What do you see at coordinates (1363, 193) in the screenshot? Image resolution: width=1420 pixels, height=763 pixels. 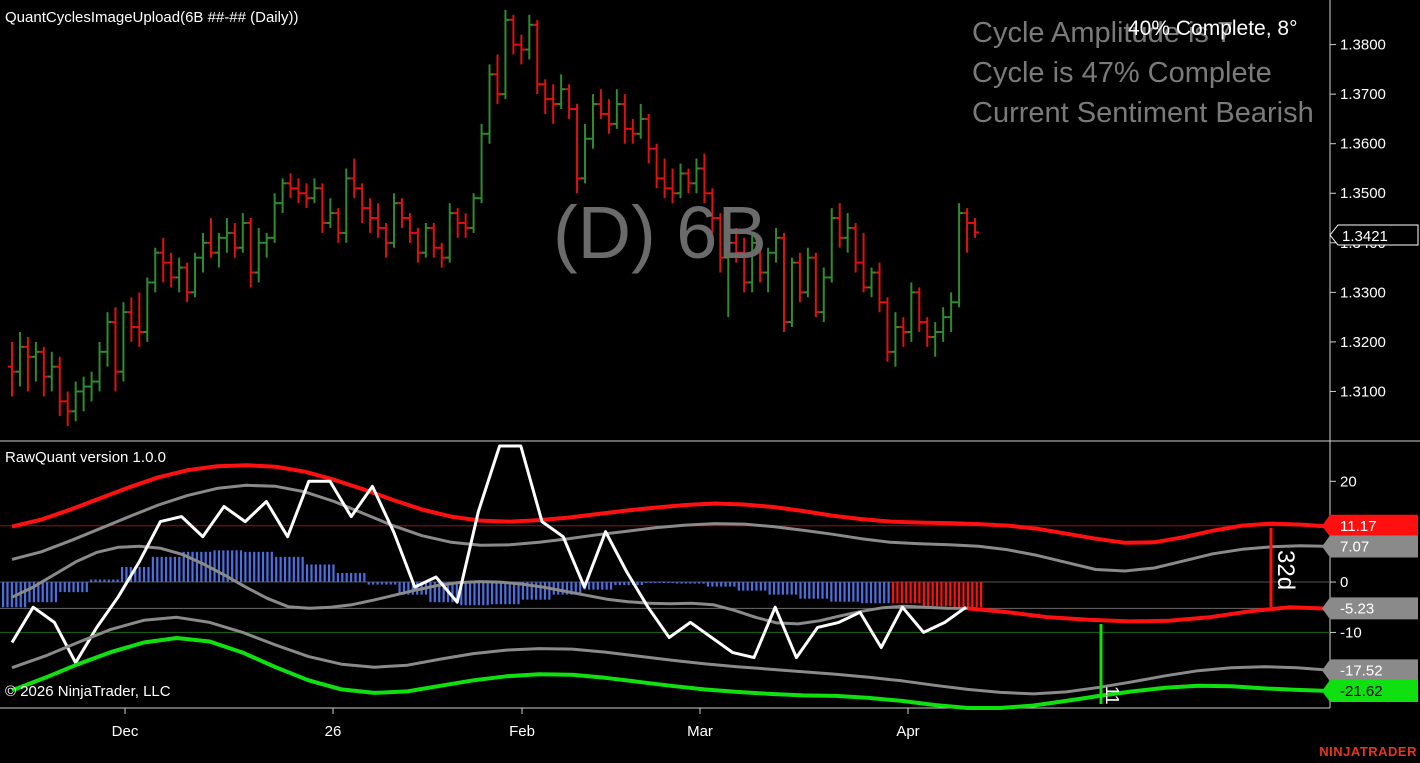 I see `price-tick-label: 1.3500` at bounding box center [1363, 193].